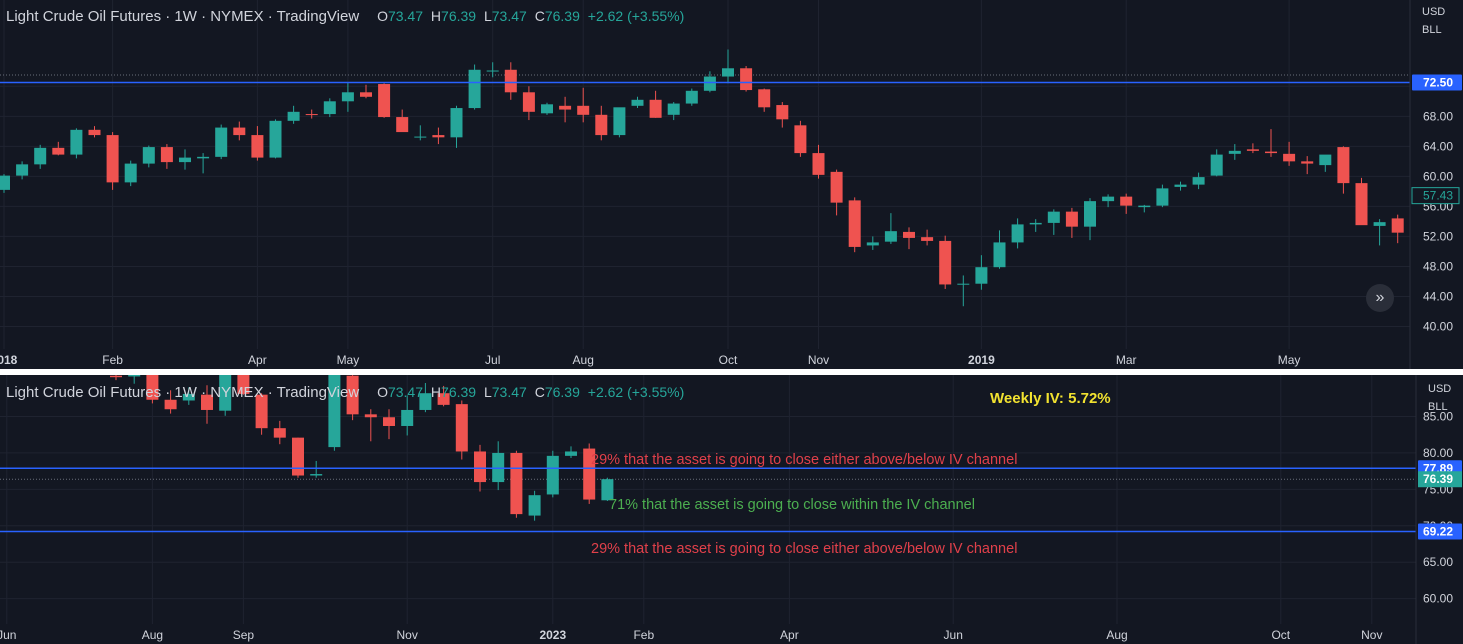 The height and width of the screenshot is (644, 1463). I want to click on low-value: 73.47, so click(509, 392).